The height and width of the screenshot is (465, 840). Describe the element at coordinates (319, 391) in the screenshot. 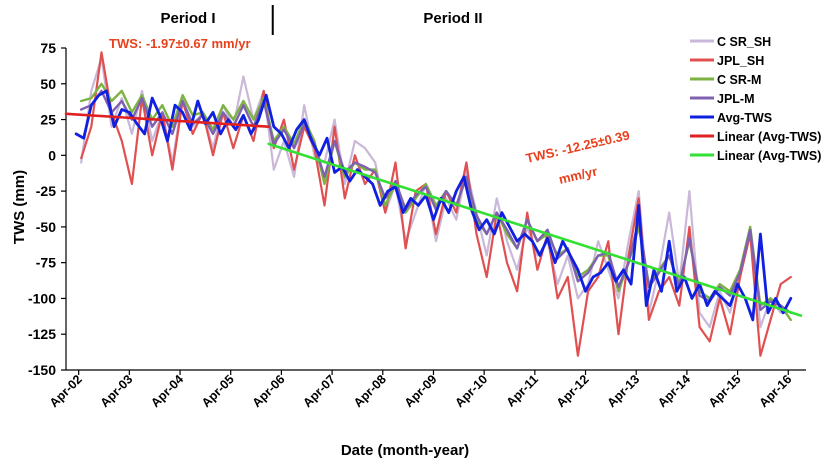

I see `x-tick-label: Apr-07` at that location.